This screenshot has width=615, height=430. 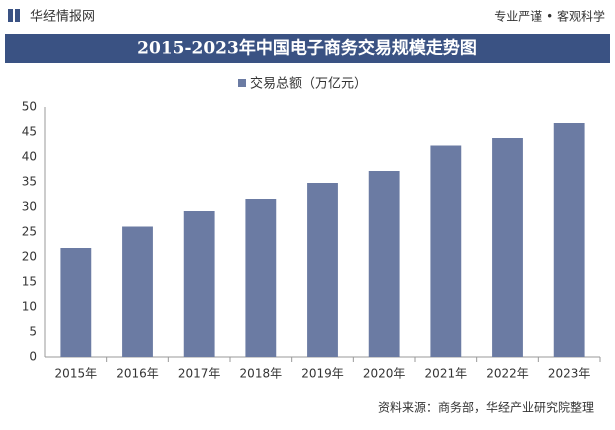 What do you see at coordinates (486, 407) in the screenshot?
I see `source: 资料来源：商务部，华经产业研究院整理` at bounding box center [486, 407].